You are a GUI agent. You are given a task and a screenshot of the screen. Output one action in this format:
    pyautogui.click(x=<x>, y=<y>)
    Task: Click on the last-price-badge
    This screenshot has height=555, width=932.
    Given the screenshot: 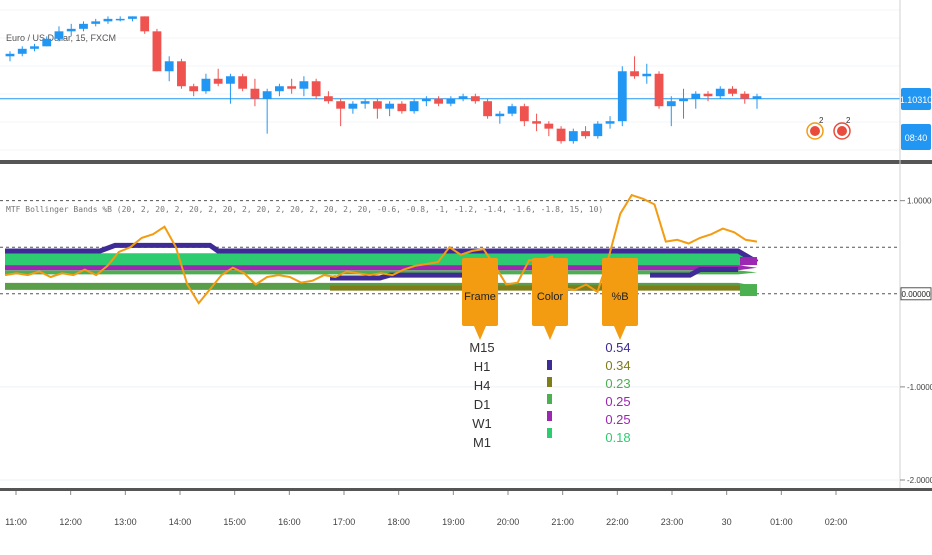 What is the action you would take?
    pyautogui.click(x=916, y=99)
    